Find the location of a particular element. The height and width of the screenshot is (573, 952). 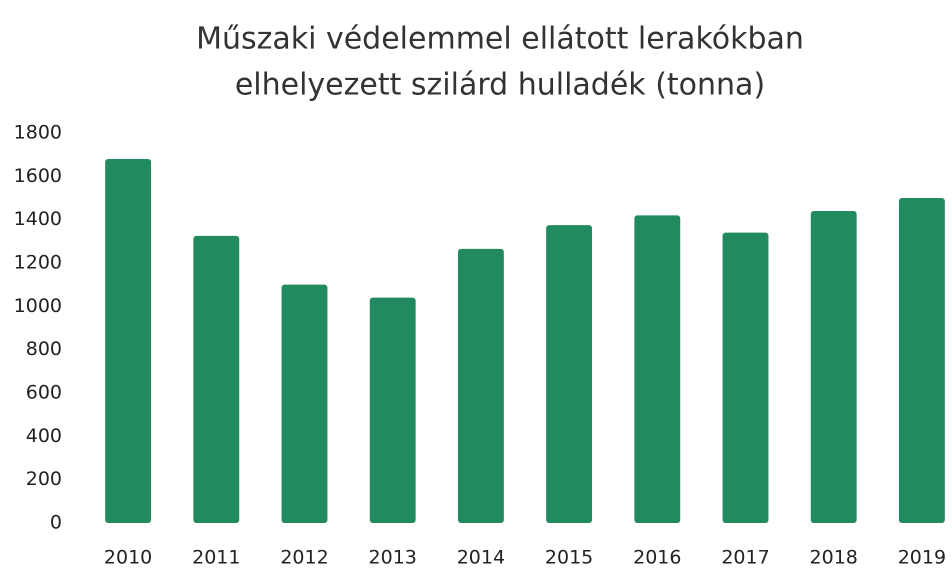

x-tick-label: 2018 is located at coordinates (834, 558).